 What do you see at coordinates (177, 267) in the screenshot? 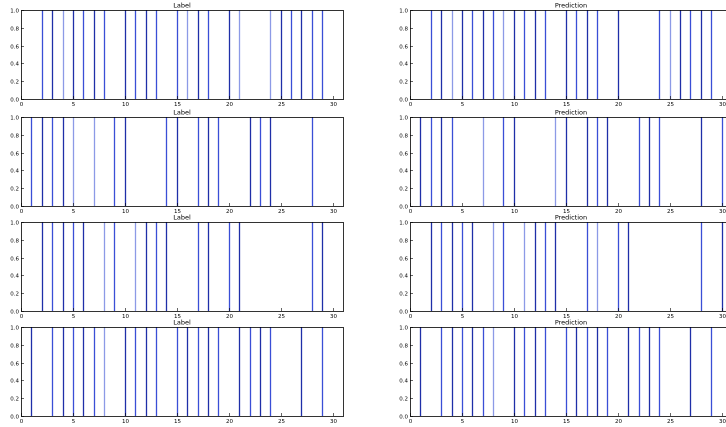
I see `subplot-5: Label 0.0 0.2 0.4 0.6 0.8 1.0 0 5 10 15 20 25 30` at bounding box center [177, 267].